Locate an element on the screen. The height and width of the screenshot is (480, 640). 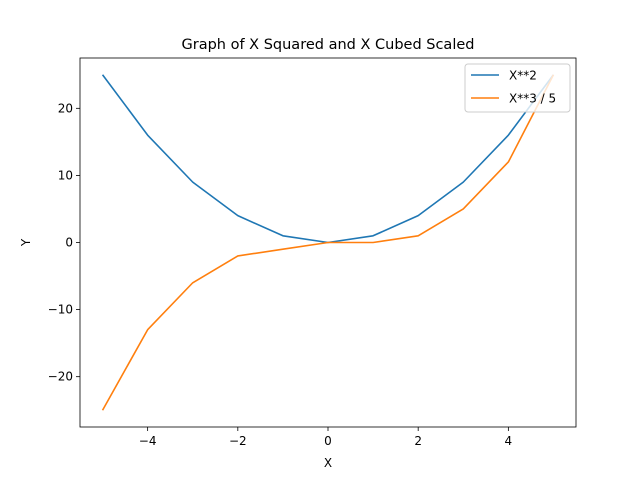
y-axis-title: Y is located at coordinates (26, 242).